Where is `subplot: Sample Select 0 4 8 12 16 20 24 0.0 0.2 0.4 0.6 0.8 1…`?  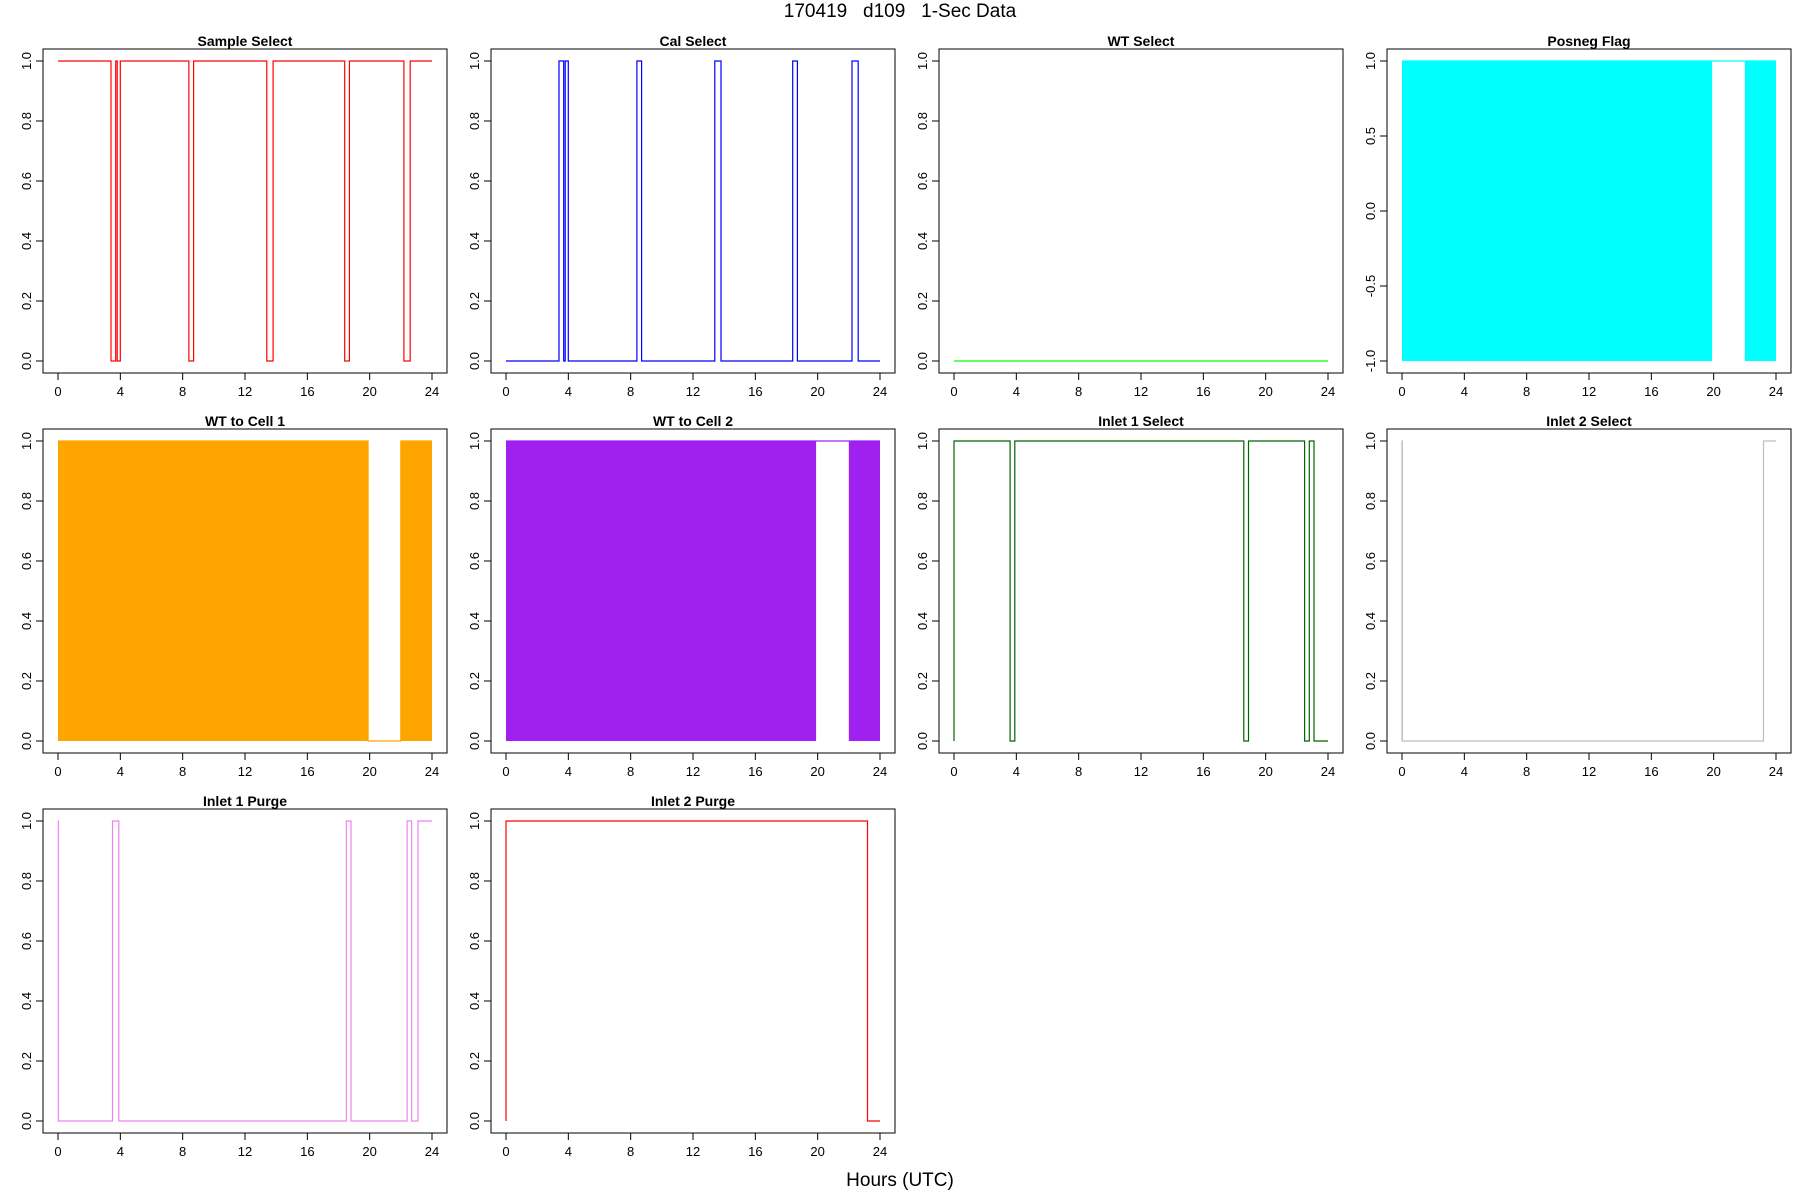
subplot: Sample Select 0 4 8 12 16 20 24 0.0 0.2 0.4 0.6 0.8 1… is located at coordinates (233, 216).